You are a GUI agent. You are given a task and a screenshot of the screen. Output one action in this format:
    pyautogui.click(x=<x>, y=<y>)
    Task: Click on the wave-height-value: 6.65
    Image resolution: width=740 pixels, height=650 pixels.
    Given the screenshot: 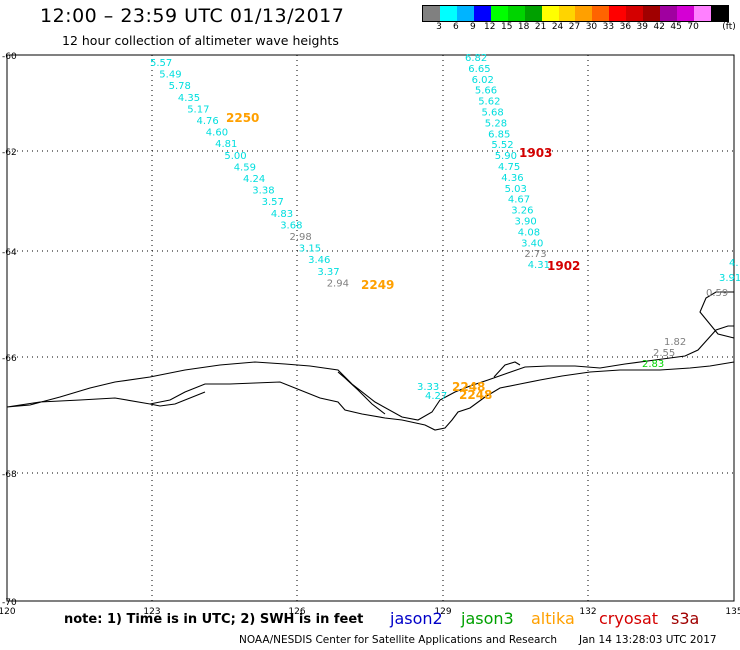 What is the action you would take?
    pyautogui.click(x=479, y=69)
    